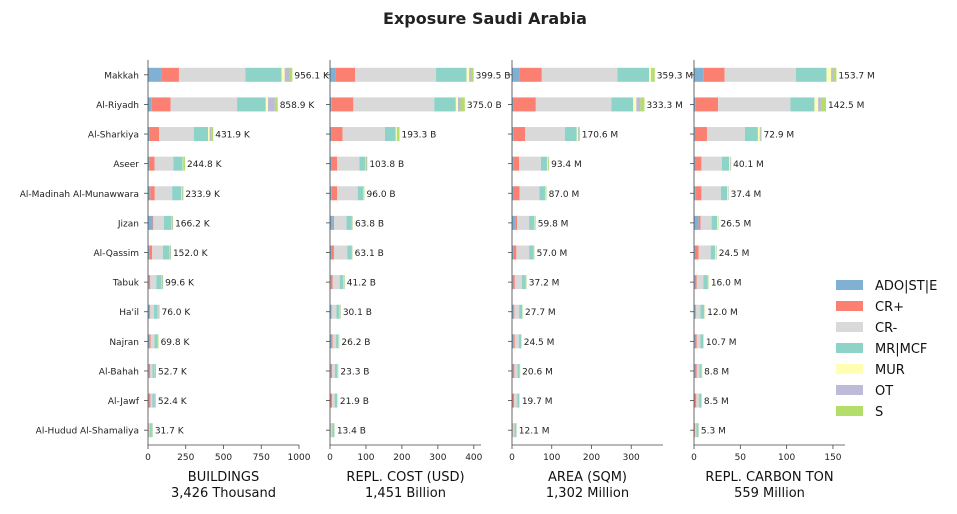 The width and height of the screenshot is (957, 514). Describe the element at coordinates (889, 307) in the screenshot. I see `legend-label: CR+` at that location.